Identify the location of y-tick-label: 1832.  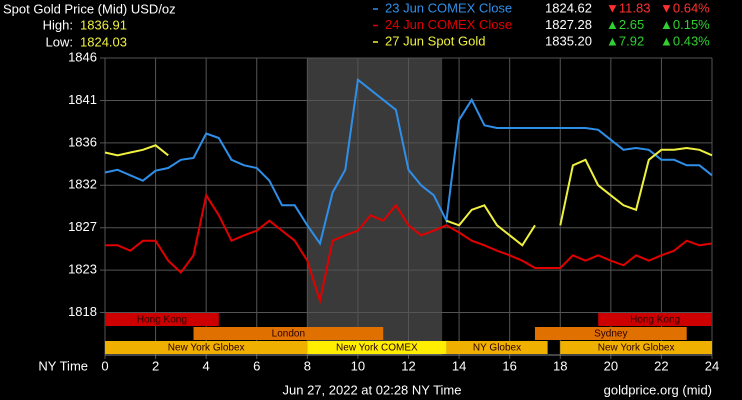
(82, 184).